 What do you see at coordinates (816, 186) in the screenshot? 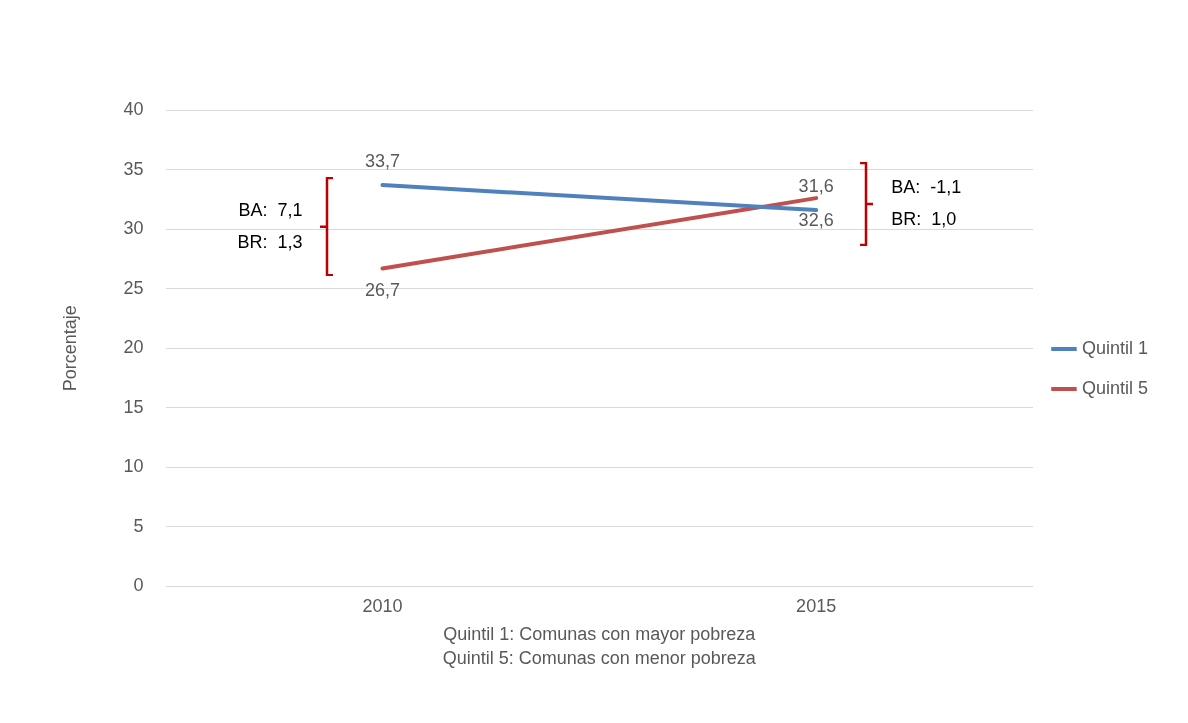
I see `data-label: 31,6` at bounding box center [816, 186].